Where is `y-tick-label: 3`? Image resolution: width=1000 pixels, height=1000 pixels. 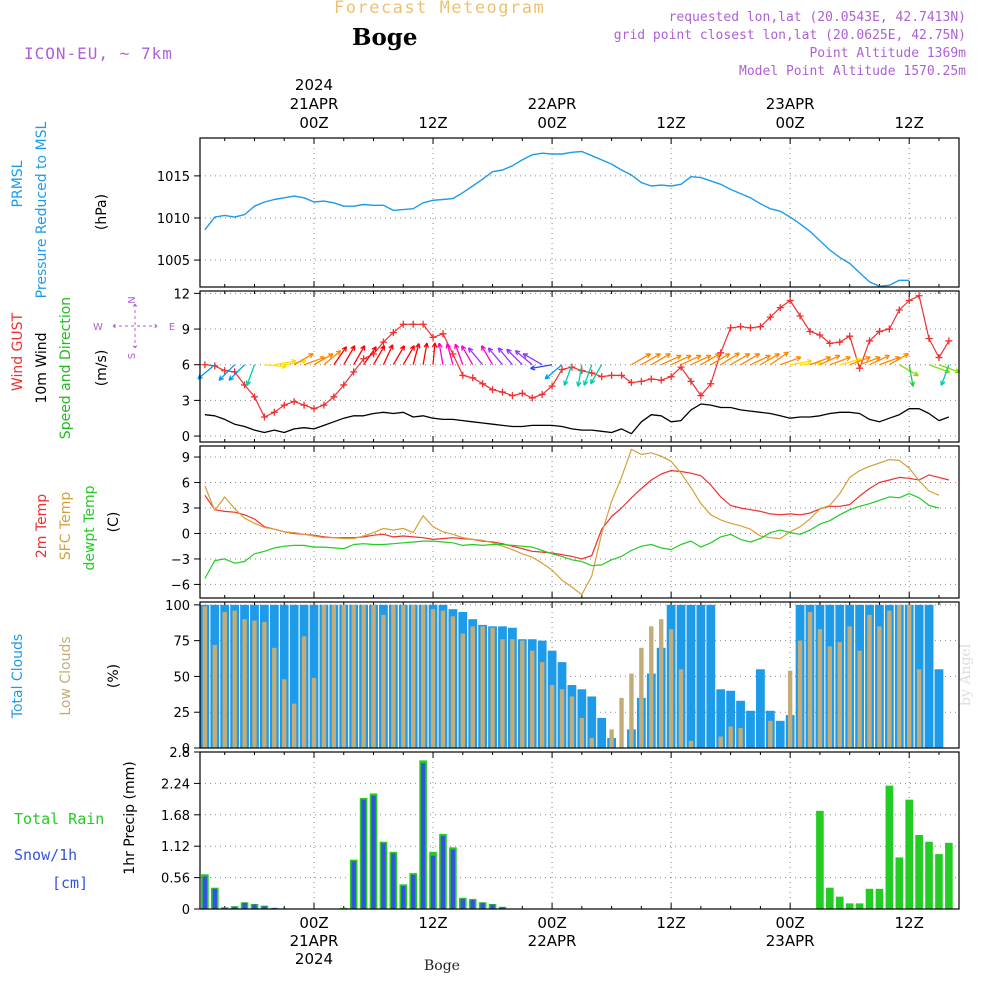
y-tick-label: 3 is located at coordinates (186, 509).